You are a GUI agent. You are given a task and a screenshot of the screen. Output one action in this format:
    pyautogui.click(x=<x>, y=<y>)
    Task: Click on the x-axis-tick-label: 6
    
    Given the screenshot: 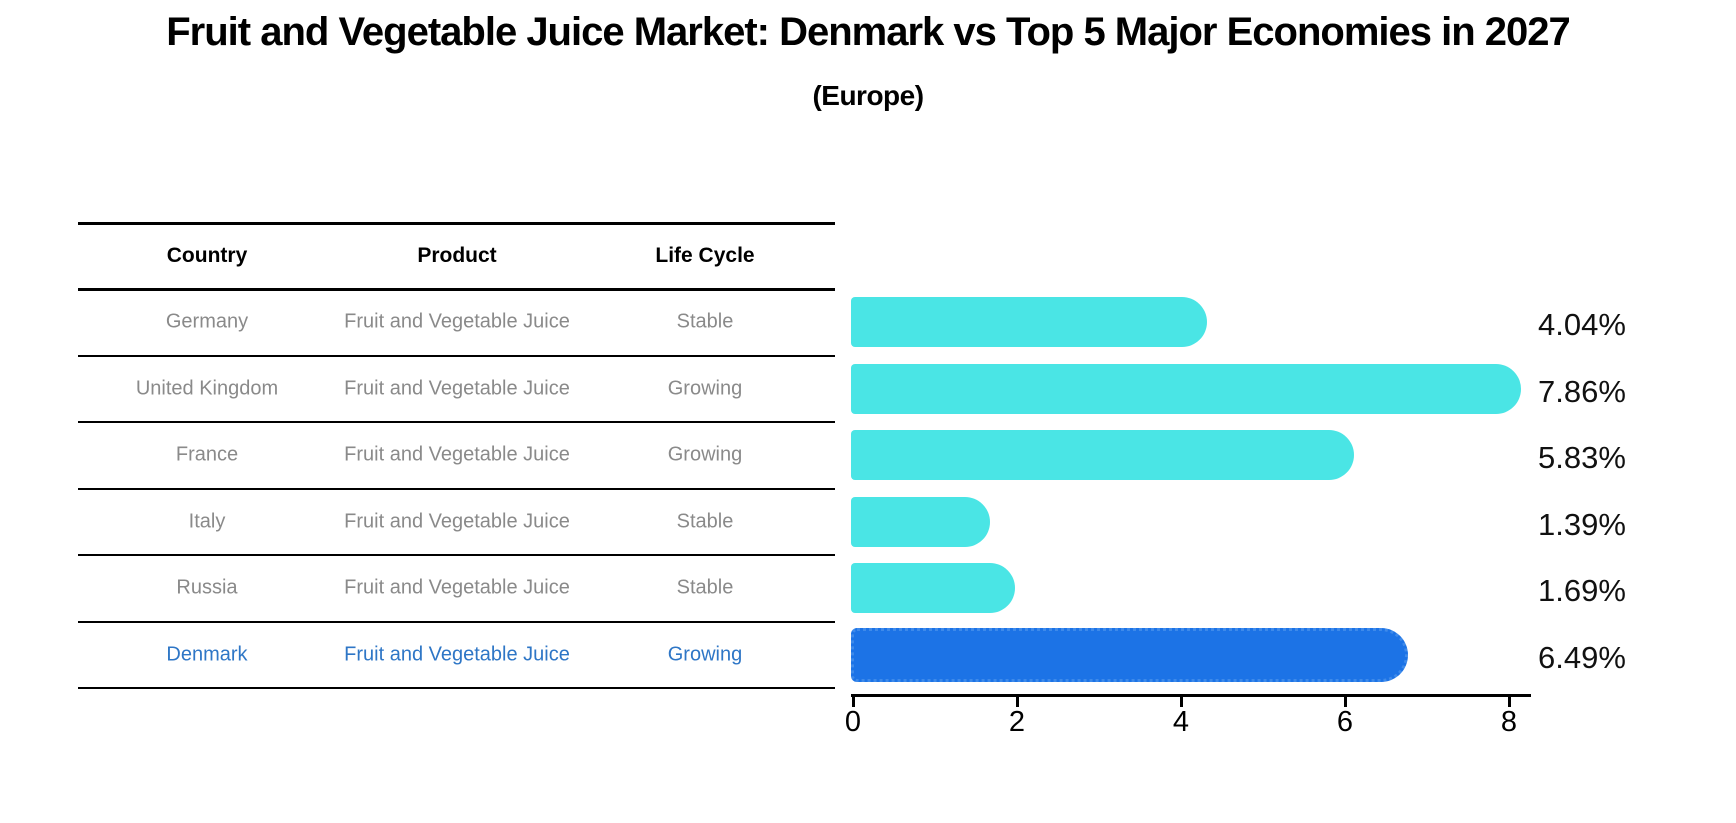 What is the action you would take?
    pyautogui.click(x=1345, y=722)
    